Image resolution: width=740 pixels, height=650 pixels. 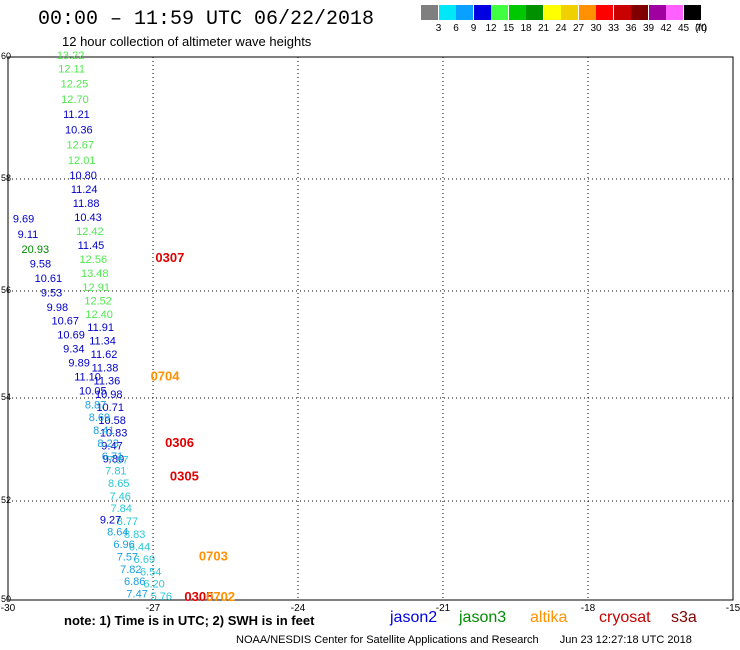 I want to click on wave-height-value: 11.91, so click(x=100, y=328).